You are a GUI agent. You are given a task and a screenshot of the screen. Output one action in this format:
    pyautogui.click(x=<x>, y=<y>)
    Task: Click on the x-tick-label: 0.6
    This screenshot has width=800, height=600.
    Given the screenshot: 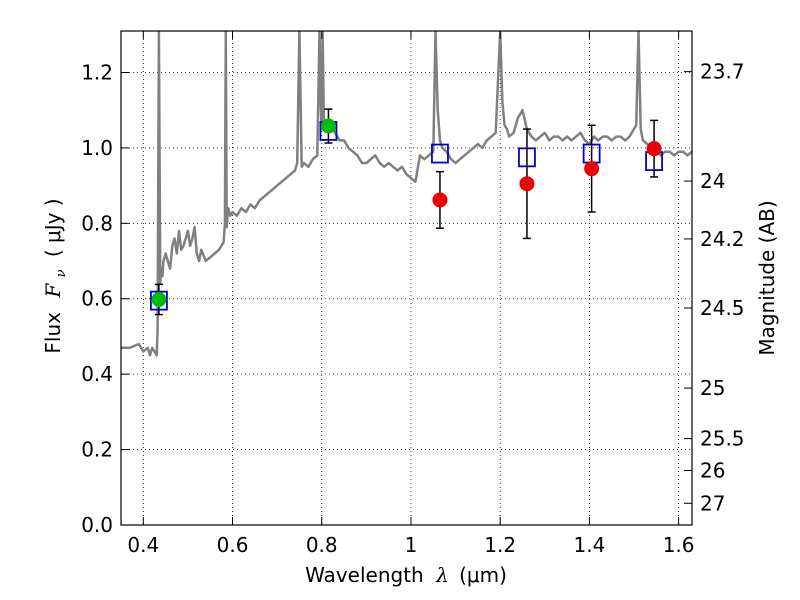 What is the action you would take?
    pyautogui.click(x=233, y=545)
    